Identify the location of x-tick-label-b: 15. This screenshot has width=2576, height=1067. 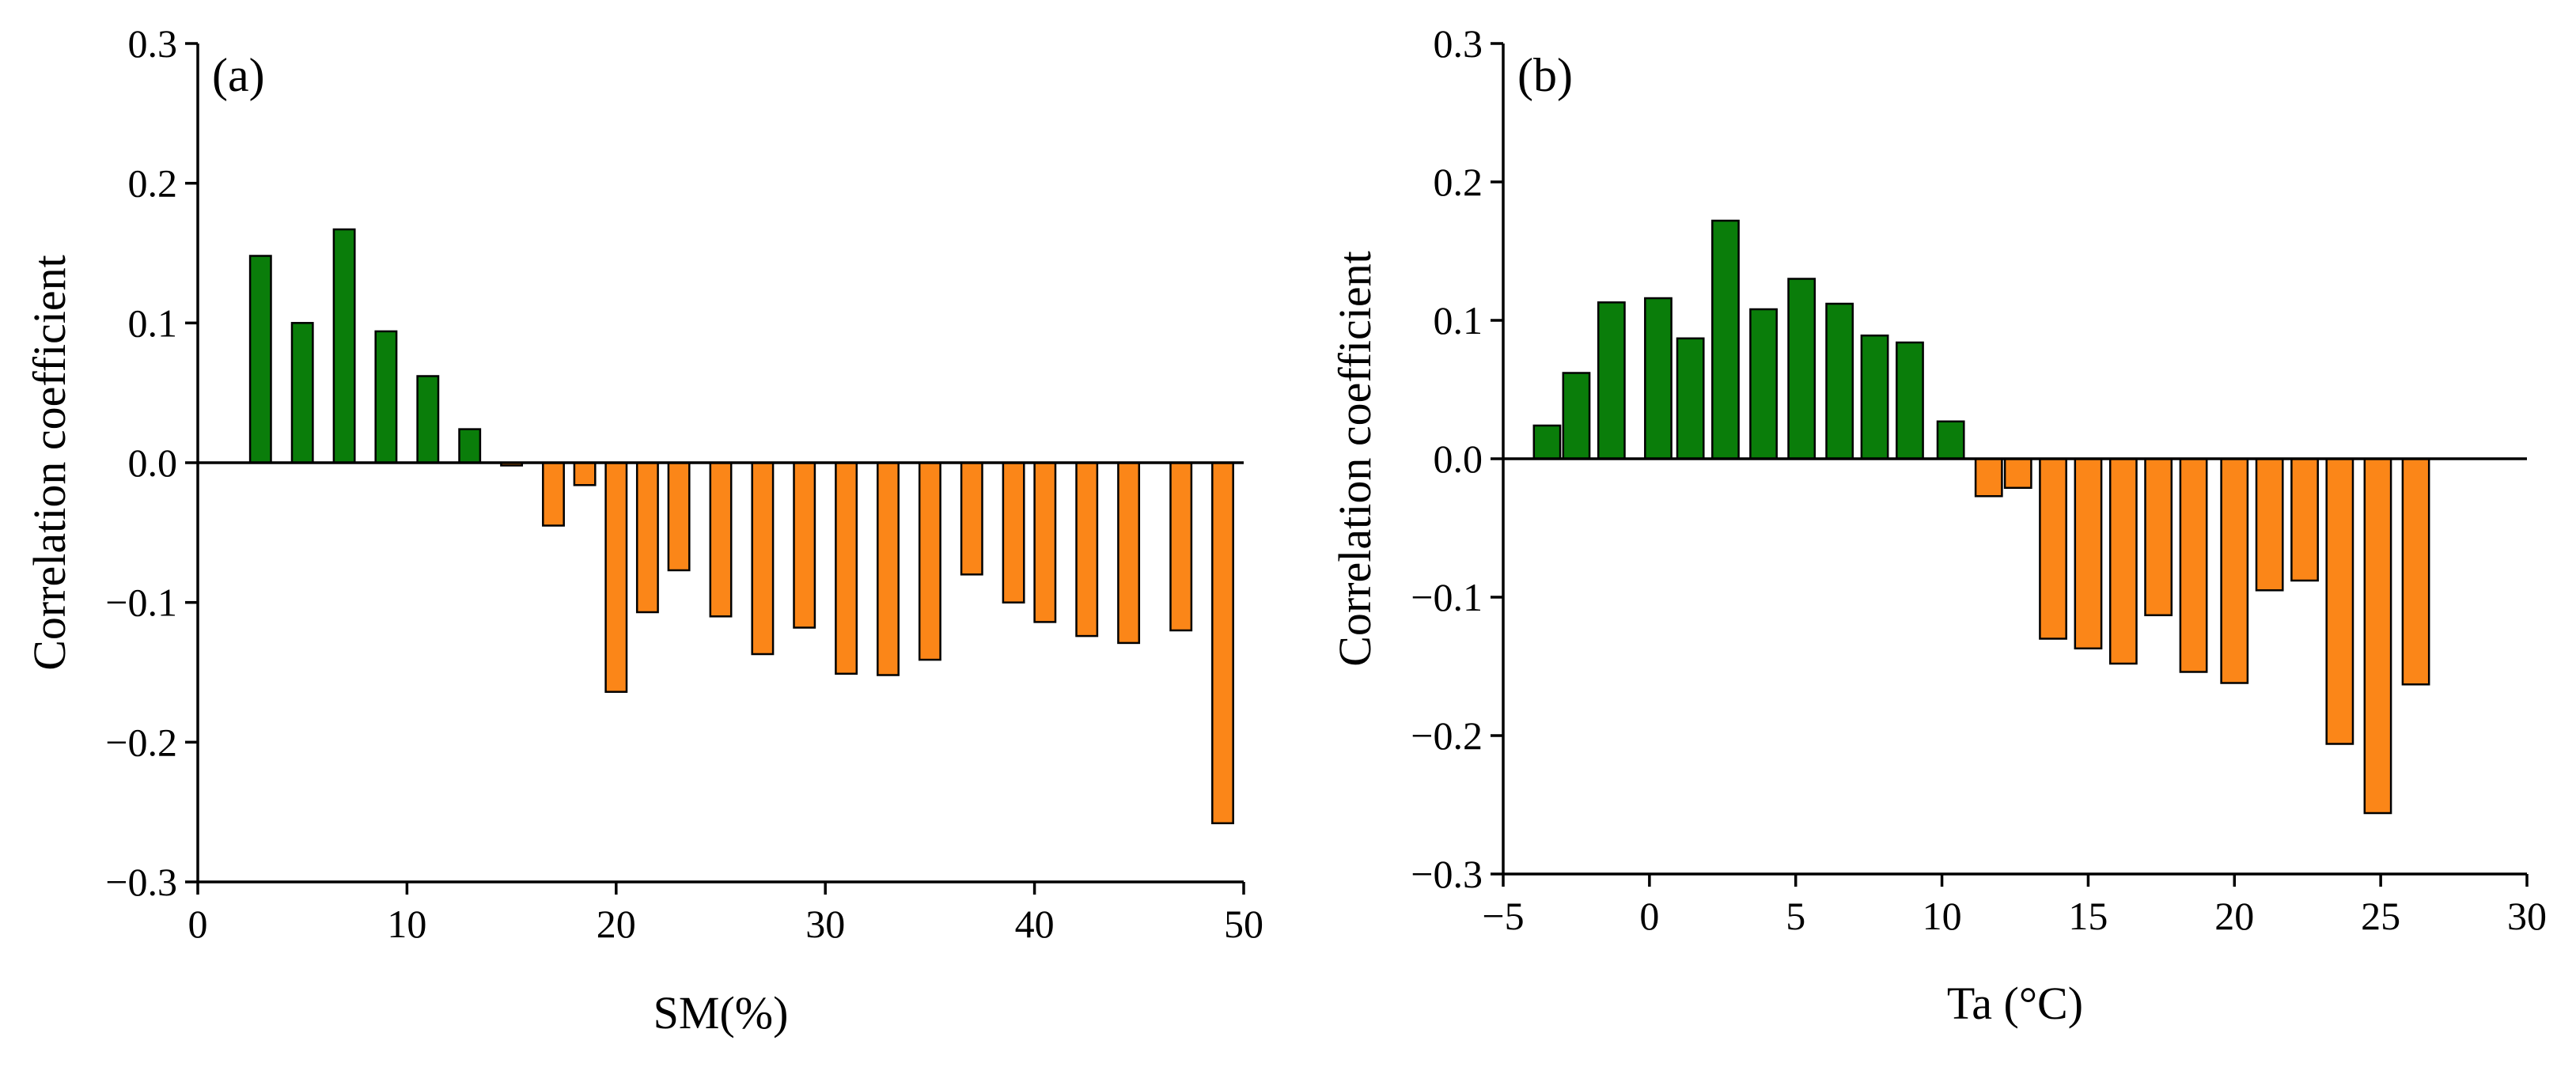
(2088, 916).